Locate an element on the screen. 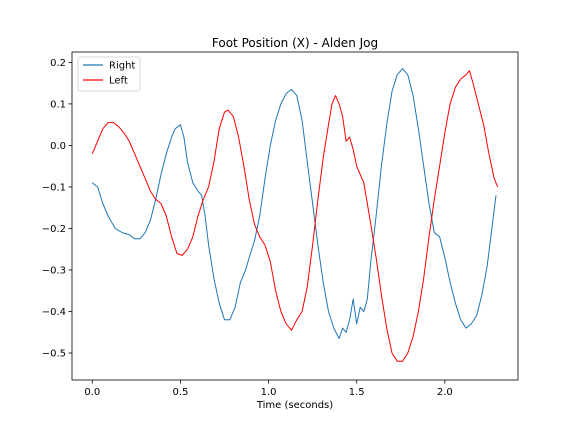  y-tick-label: 0.0 is located at coordinates (58, 146).